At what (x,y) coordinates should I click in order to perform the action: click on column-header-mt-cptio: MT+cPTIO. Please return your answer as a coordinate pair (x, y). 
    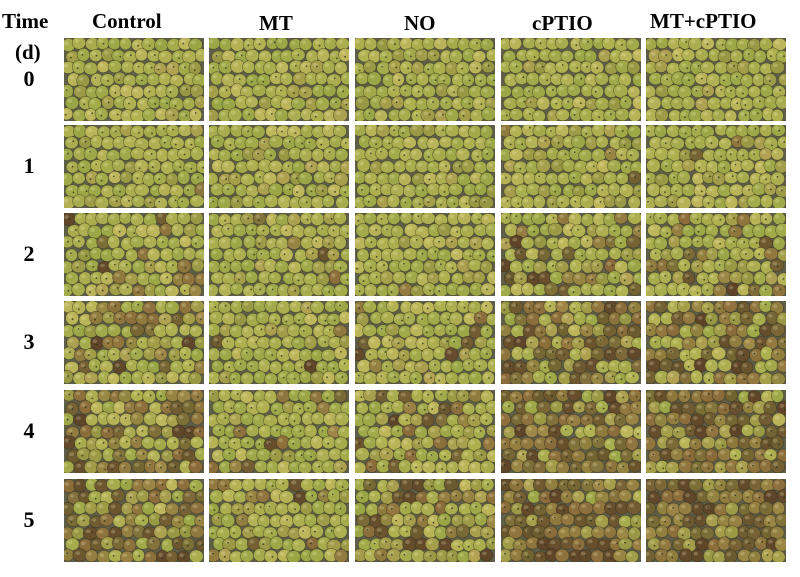
    Looking at the image, I should click on (703, 21).